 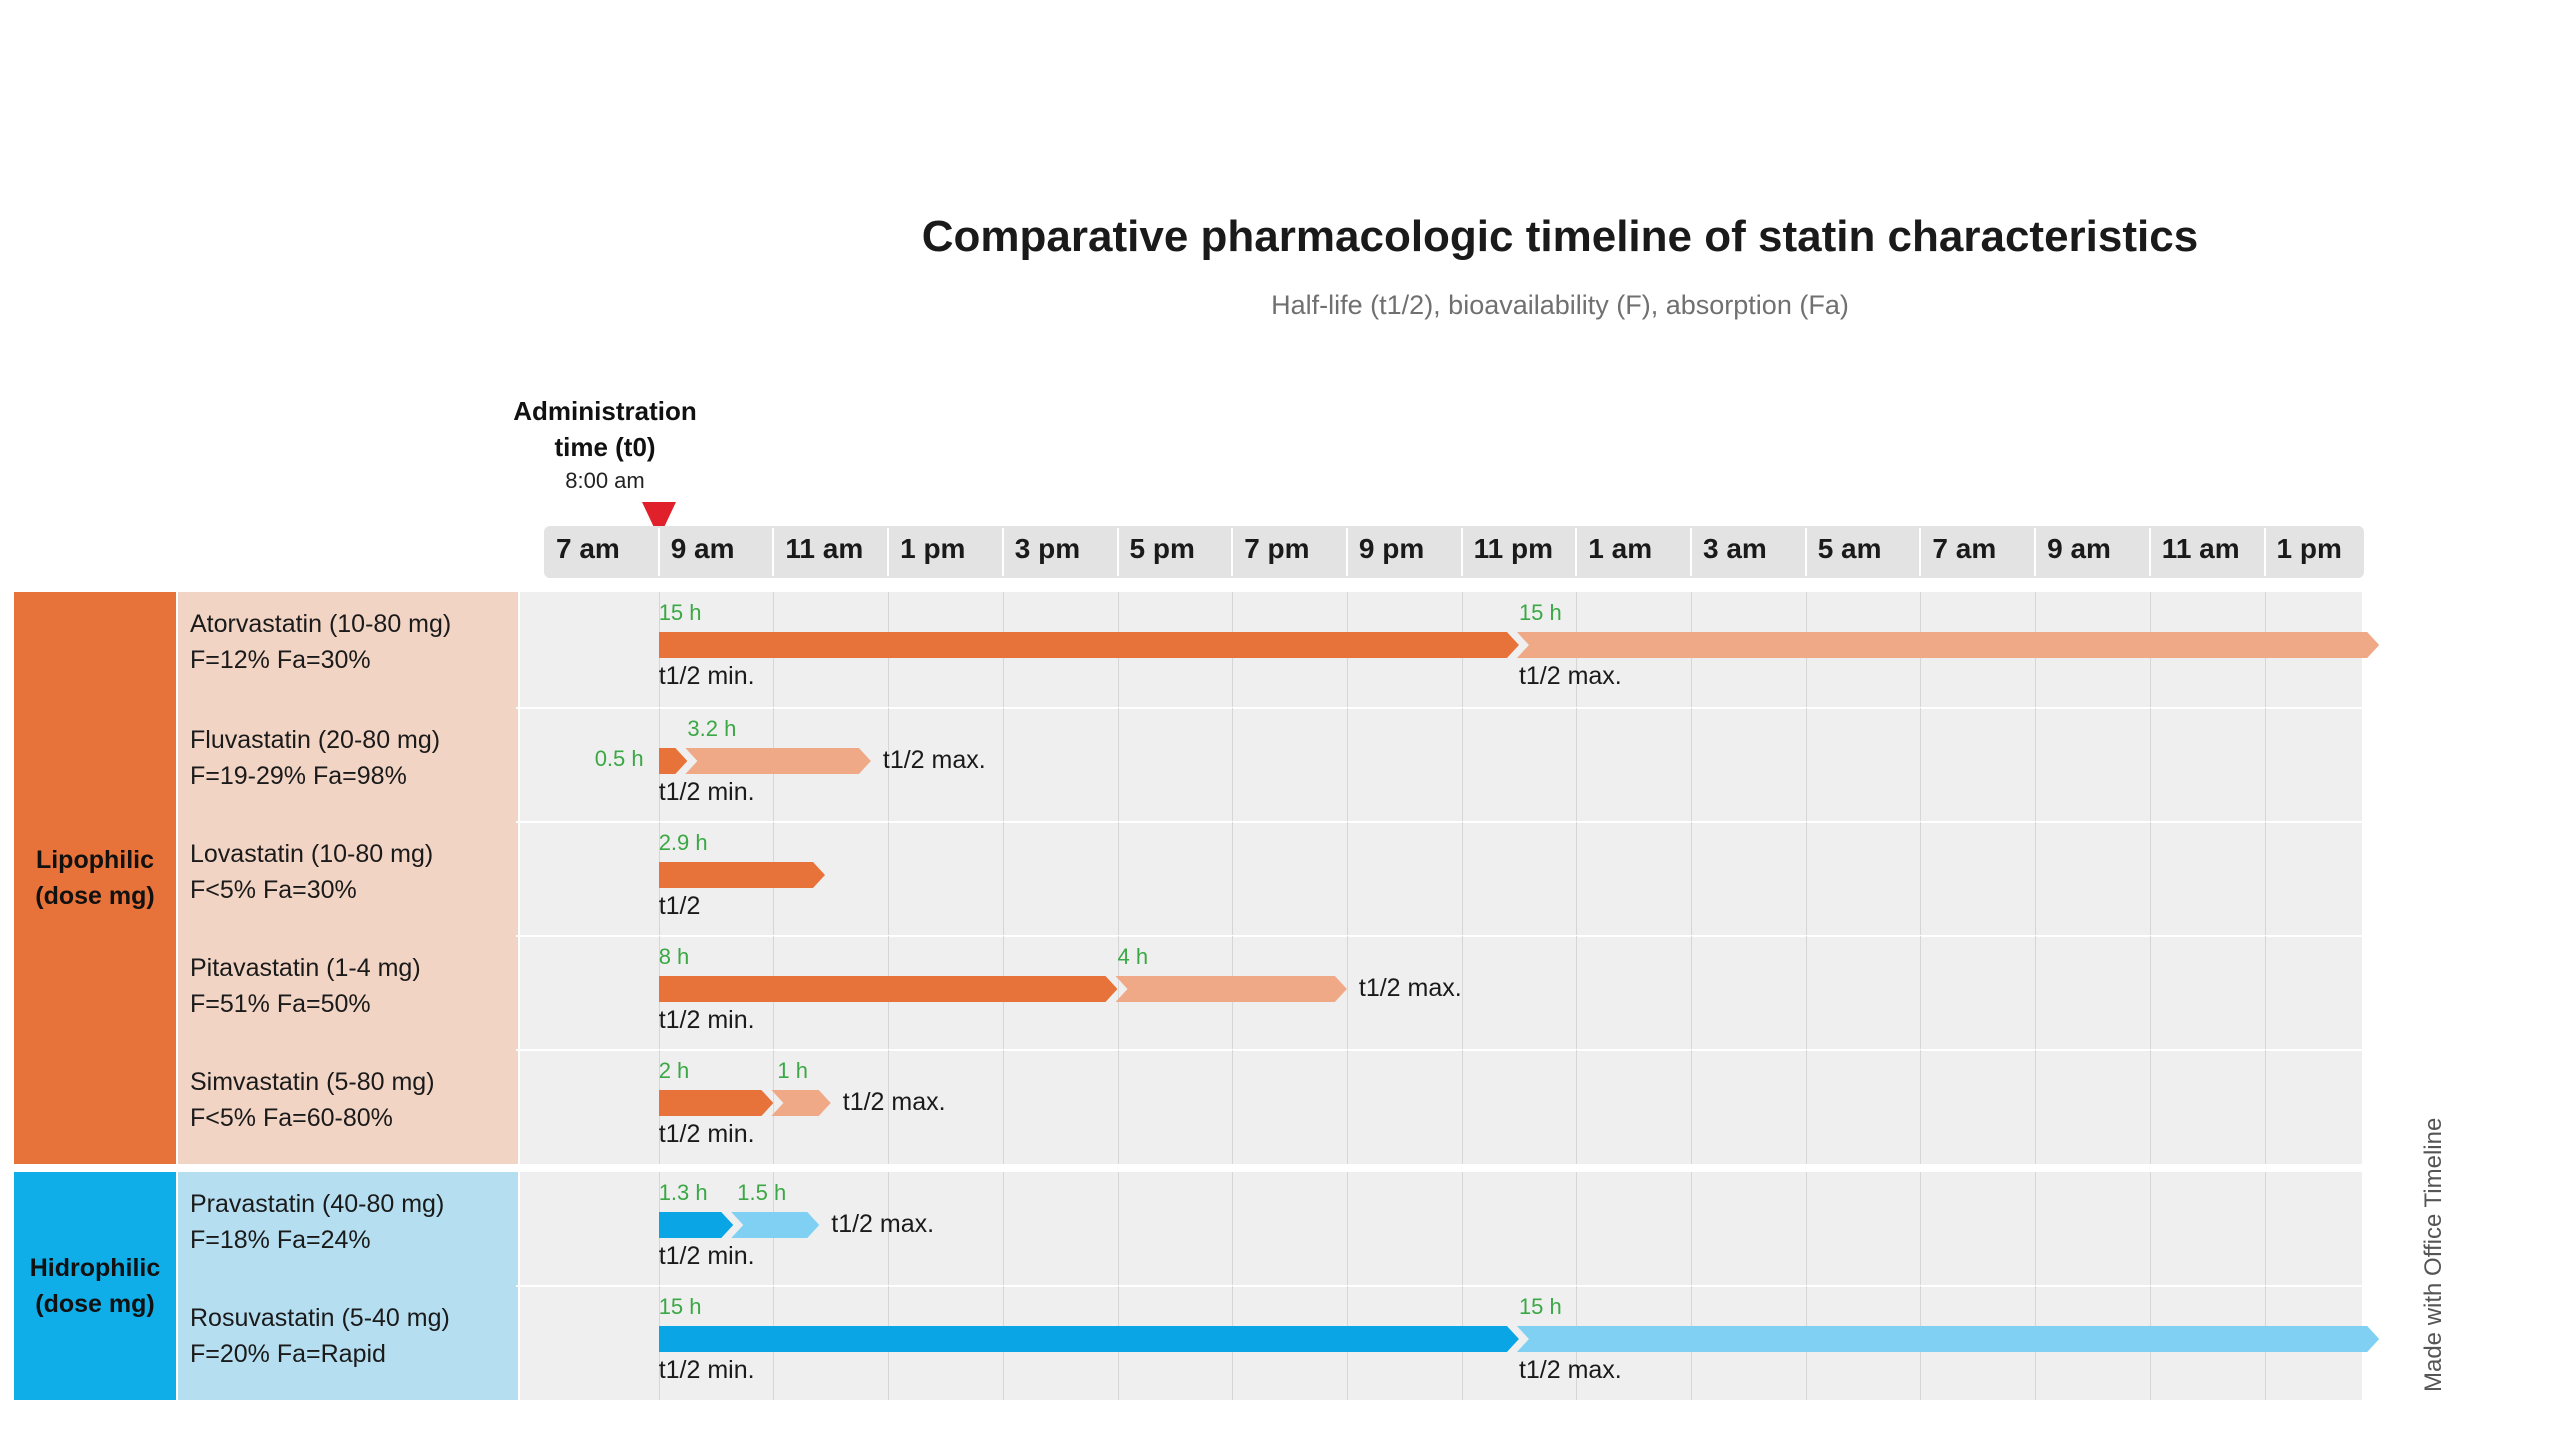 I want to click on drug-name: Atorvastatin (10-80 mg), so click(x=321, y=624).